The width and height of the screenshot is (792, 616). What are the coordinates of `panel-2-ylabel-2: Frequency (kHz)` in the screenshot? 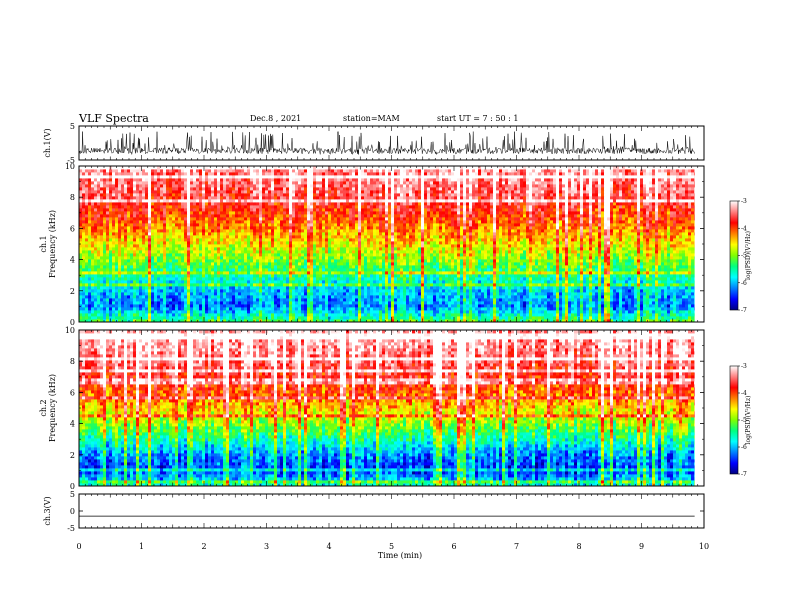 It's located at (52, 244).